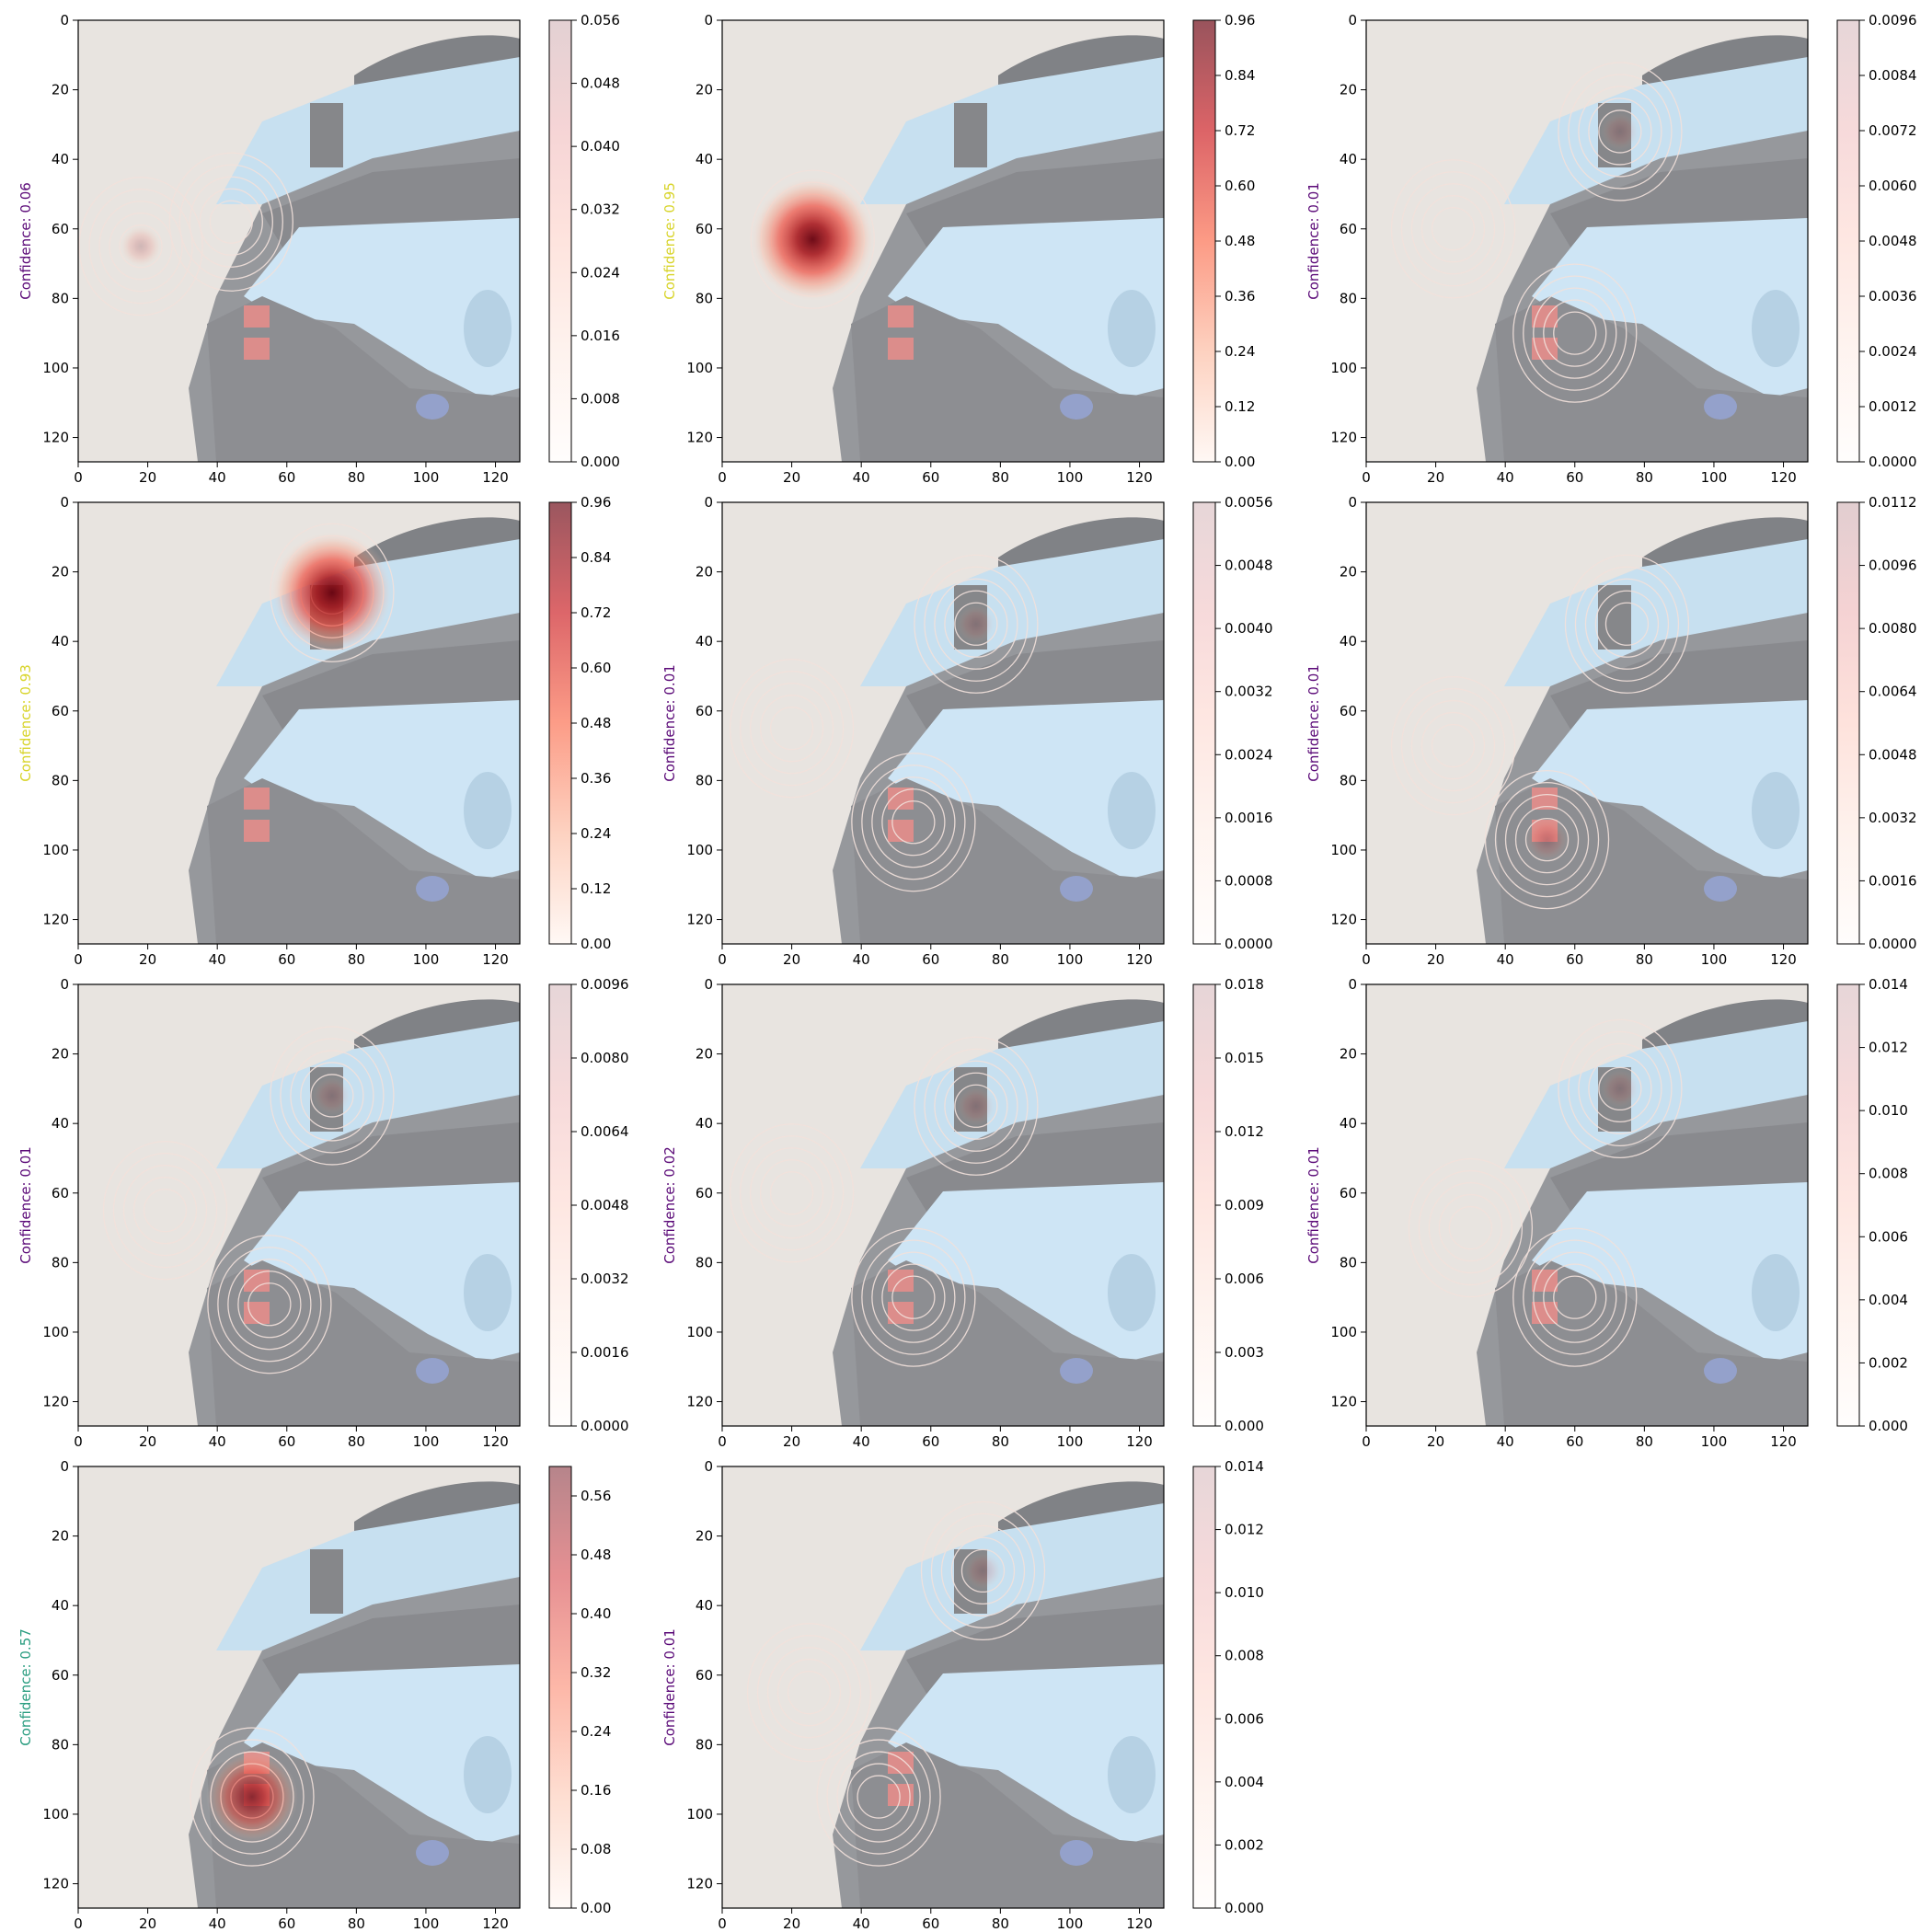 The width and height of the screenshot is (1932, 1932). Describe the element at coordinates (600, 272) in the screenshot. I see `colorbar-tick-label: 0.024` at that location.